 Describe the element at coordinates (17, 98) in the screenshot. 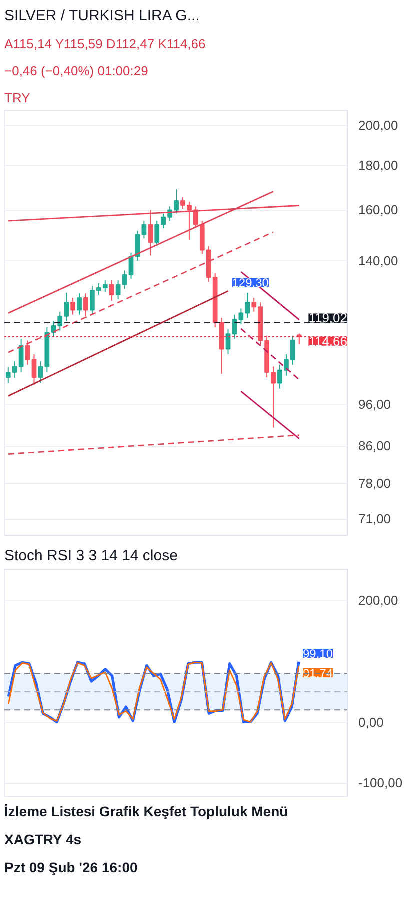

I see `text: TRY` at that location.